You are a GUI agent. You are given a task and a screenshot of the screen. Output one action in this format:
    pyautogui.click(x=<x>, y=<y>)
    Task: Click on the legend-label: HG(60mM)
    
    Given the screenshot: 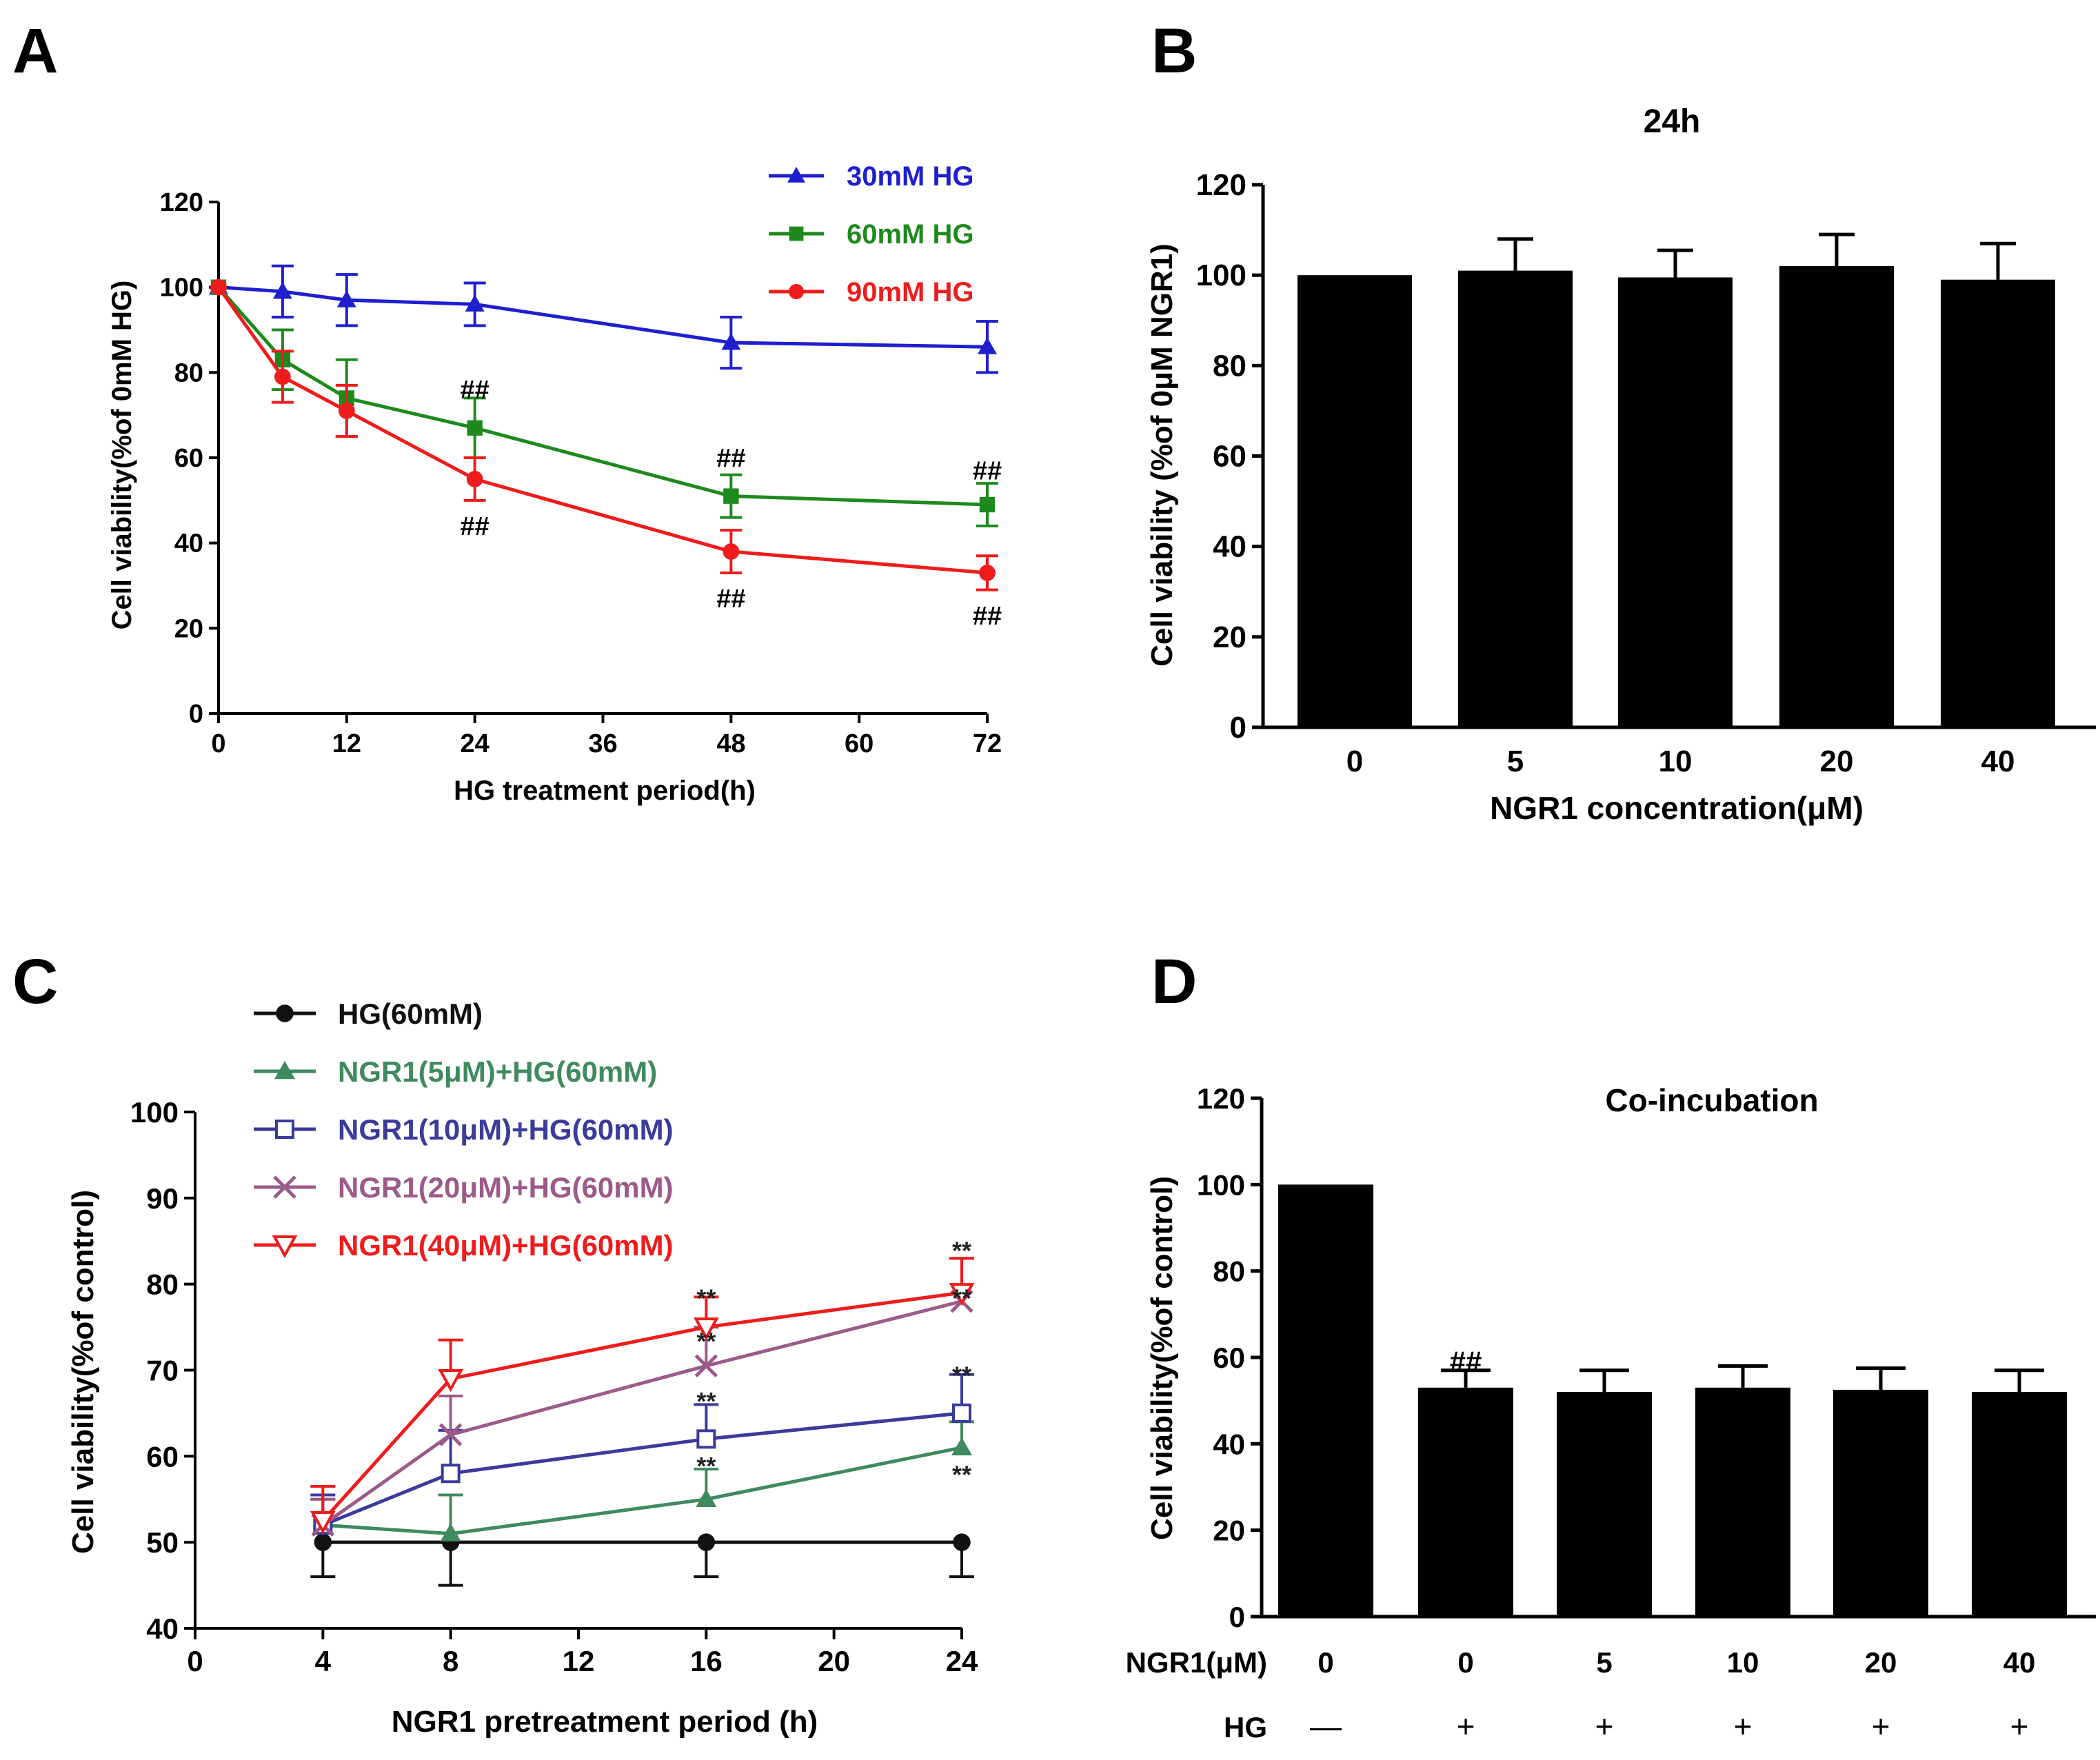 What is the action you would take?
    pyautogui.click(x=410, y=1014)
    